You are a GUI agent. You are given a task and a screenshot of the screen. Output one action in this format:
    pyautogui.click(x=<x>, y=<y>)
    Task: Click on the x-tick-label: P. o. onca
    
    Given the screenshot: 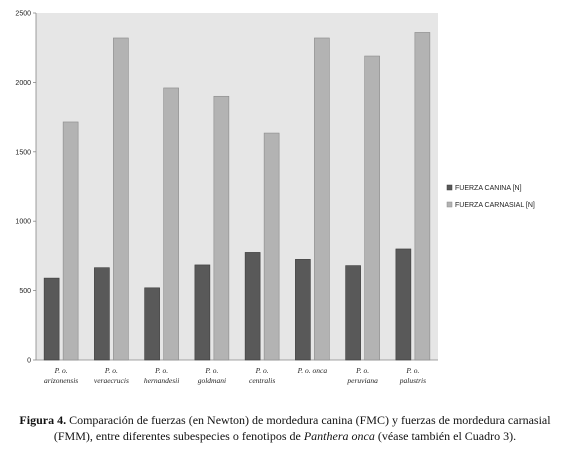 What is the action you would take?
    pyautogui.click(x=312, y=370)
    